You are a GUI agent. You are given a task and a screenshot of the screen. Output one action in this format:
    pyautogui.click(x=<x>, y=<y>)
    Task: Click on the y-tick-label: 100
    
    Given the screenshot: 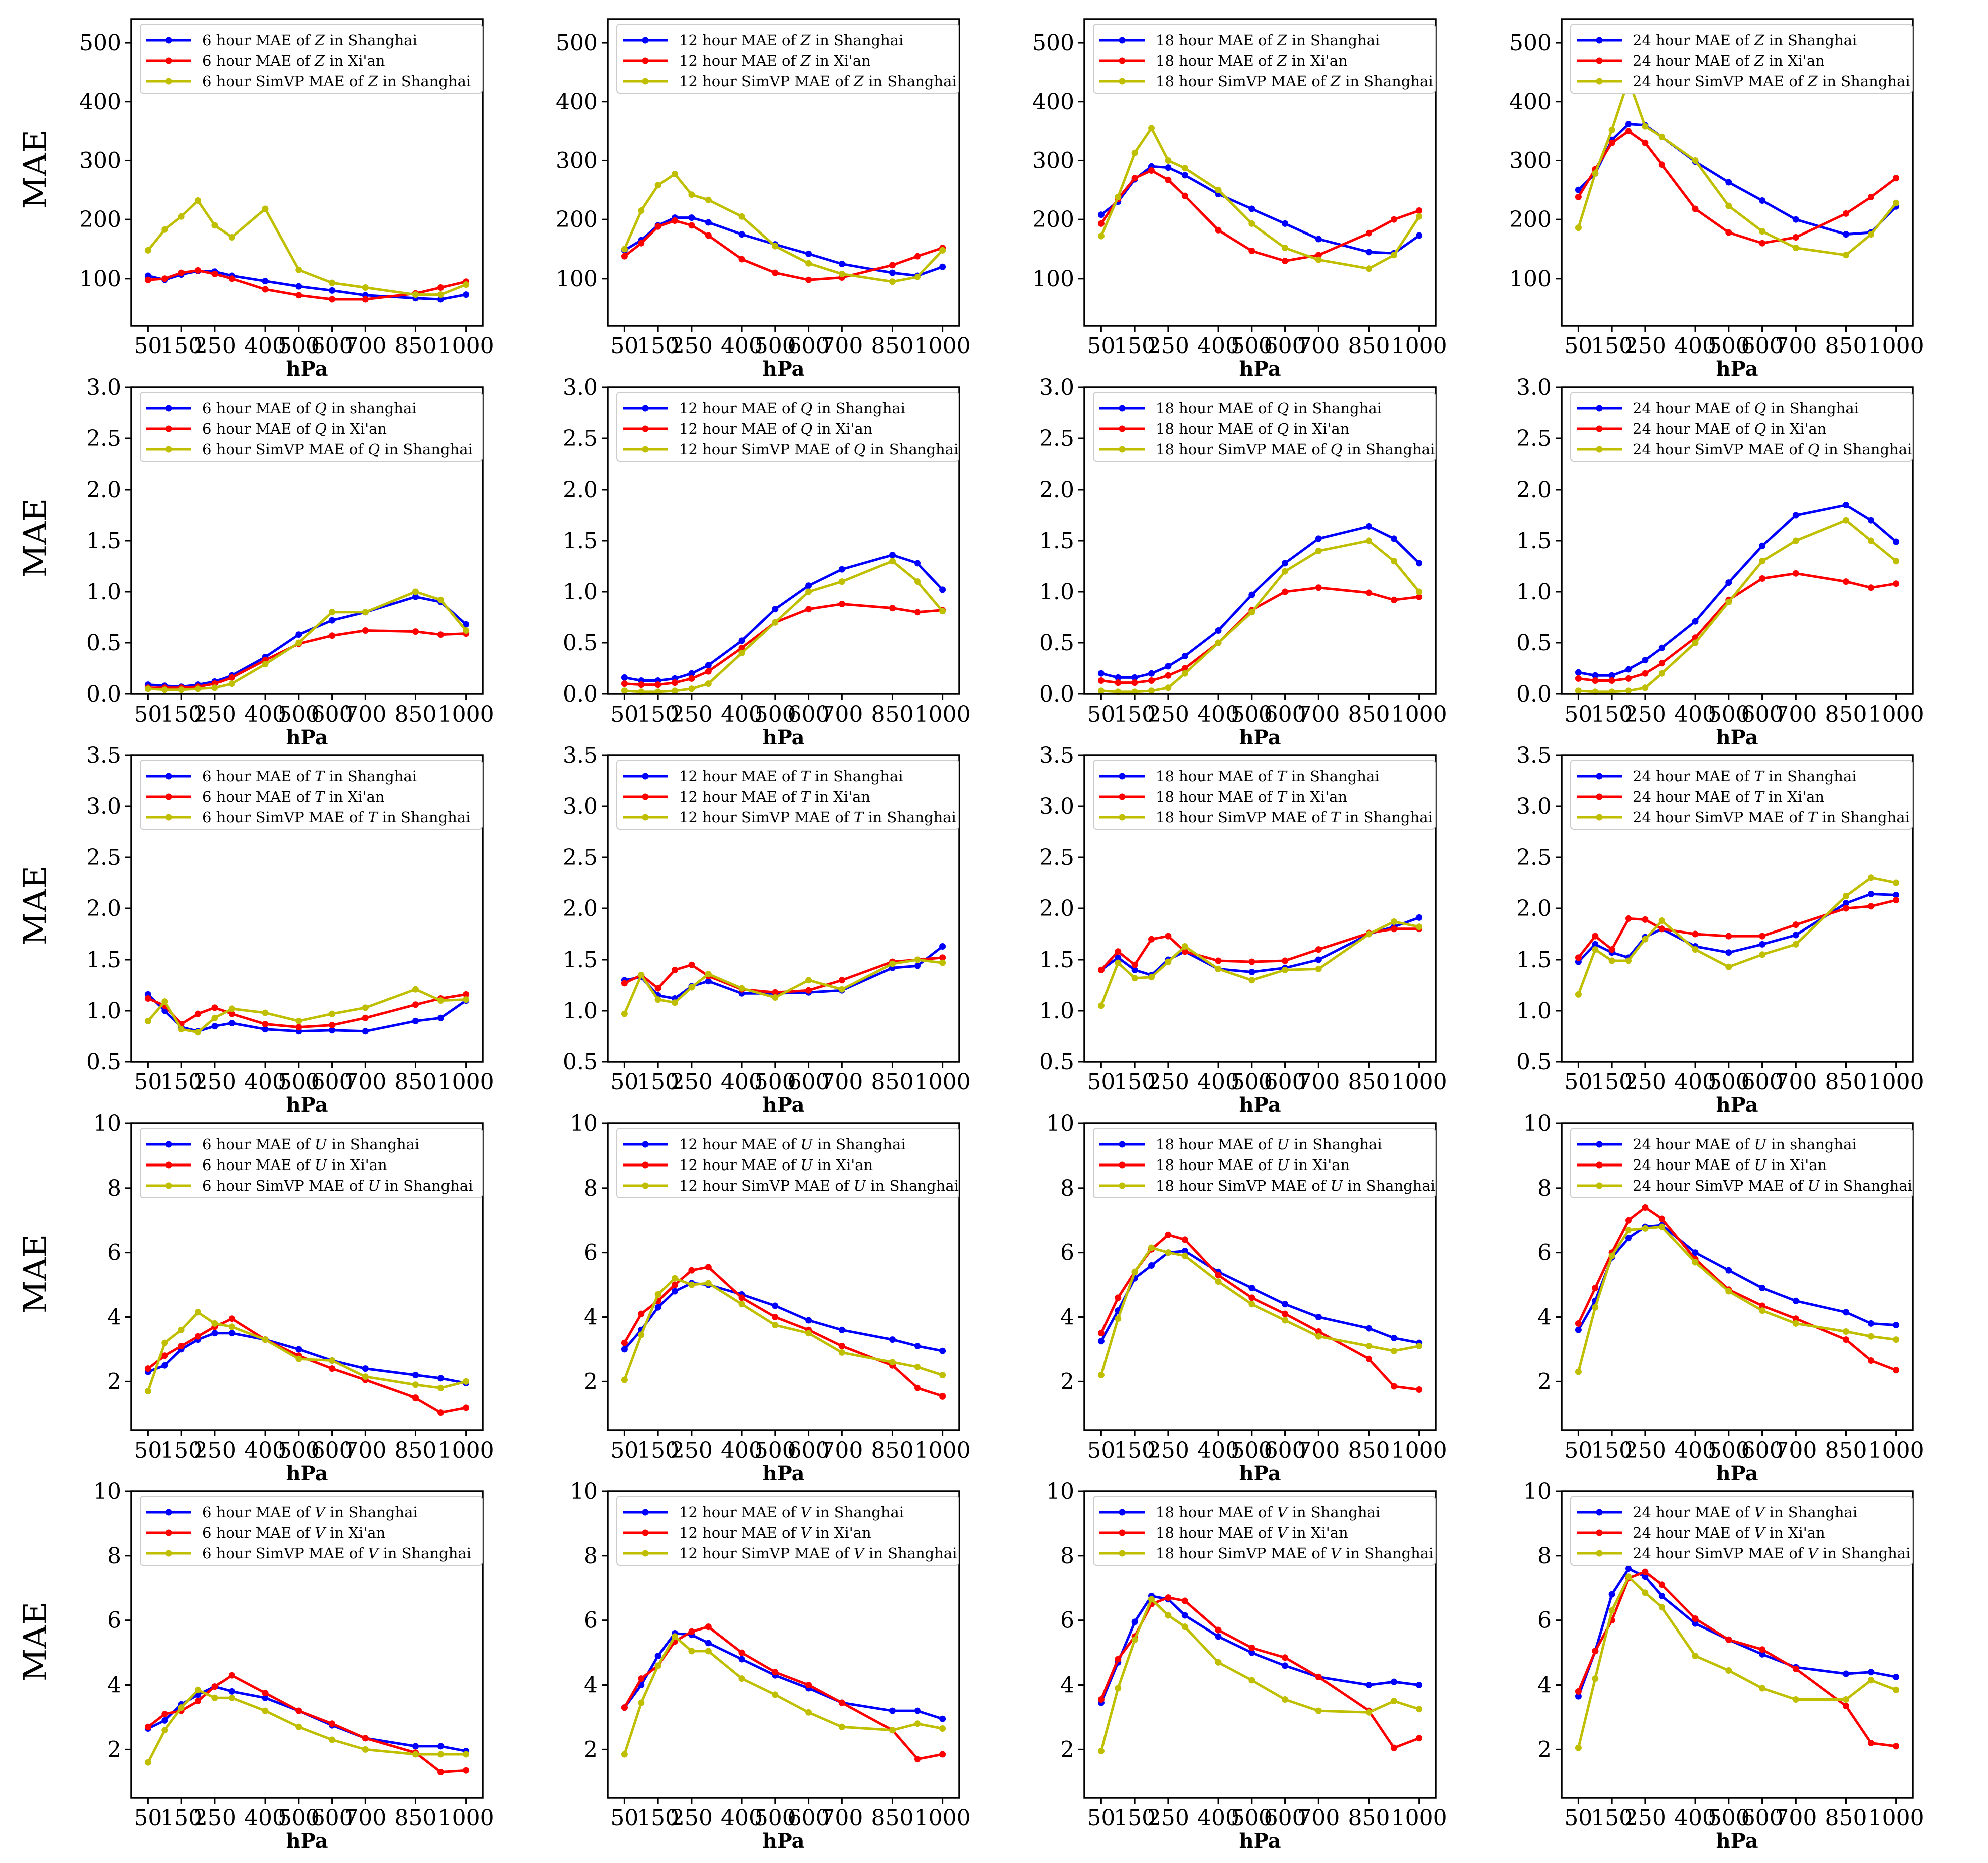 What is the action you would take?
    pyautogui.click(x=100, y=279)
    